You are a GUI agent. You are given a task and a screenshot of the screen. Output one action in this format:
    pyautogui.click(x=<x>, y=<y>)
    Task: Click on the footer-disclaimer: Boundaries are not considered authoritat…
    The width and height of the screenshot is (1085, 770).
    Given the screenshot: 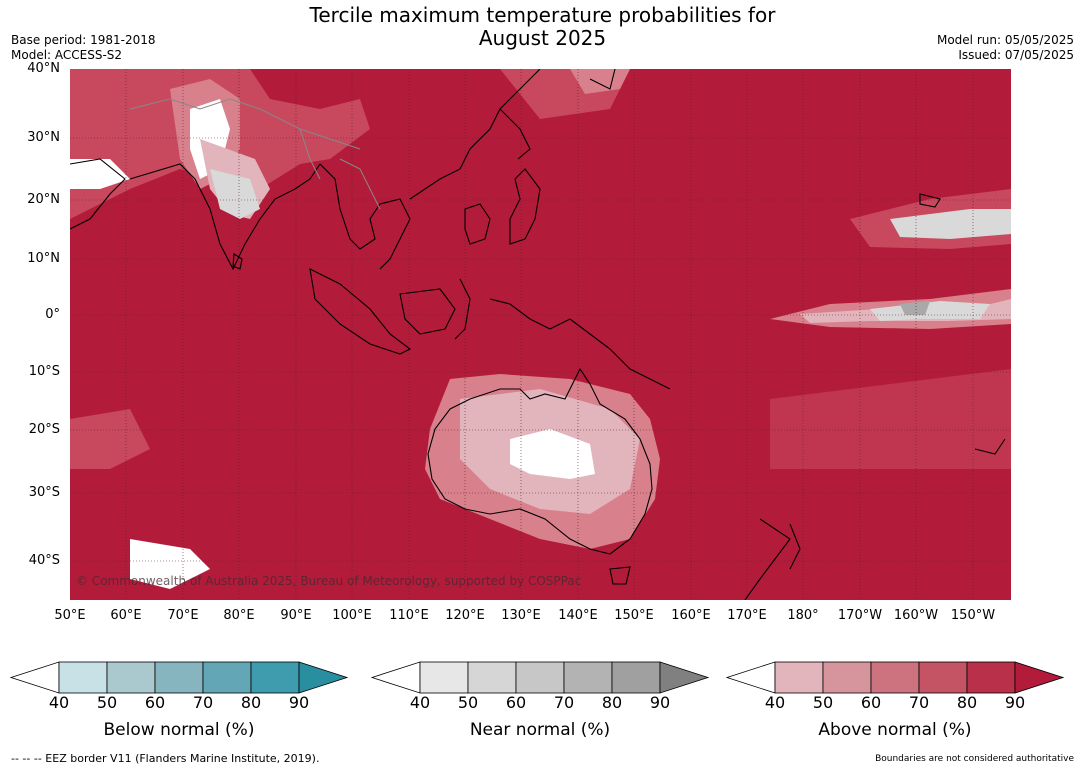 What is the action you would take?
    pyautogui.click(x=974, y=759)
    